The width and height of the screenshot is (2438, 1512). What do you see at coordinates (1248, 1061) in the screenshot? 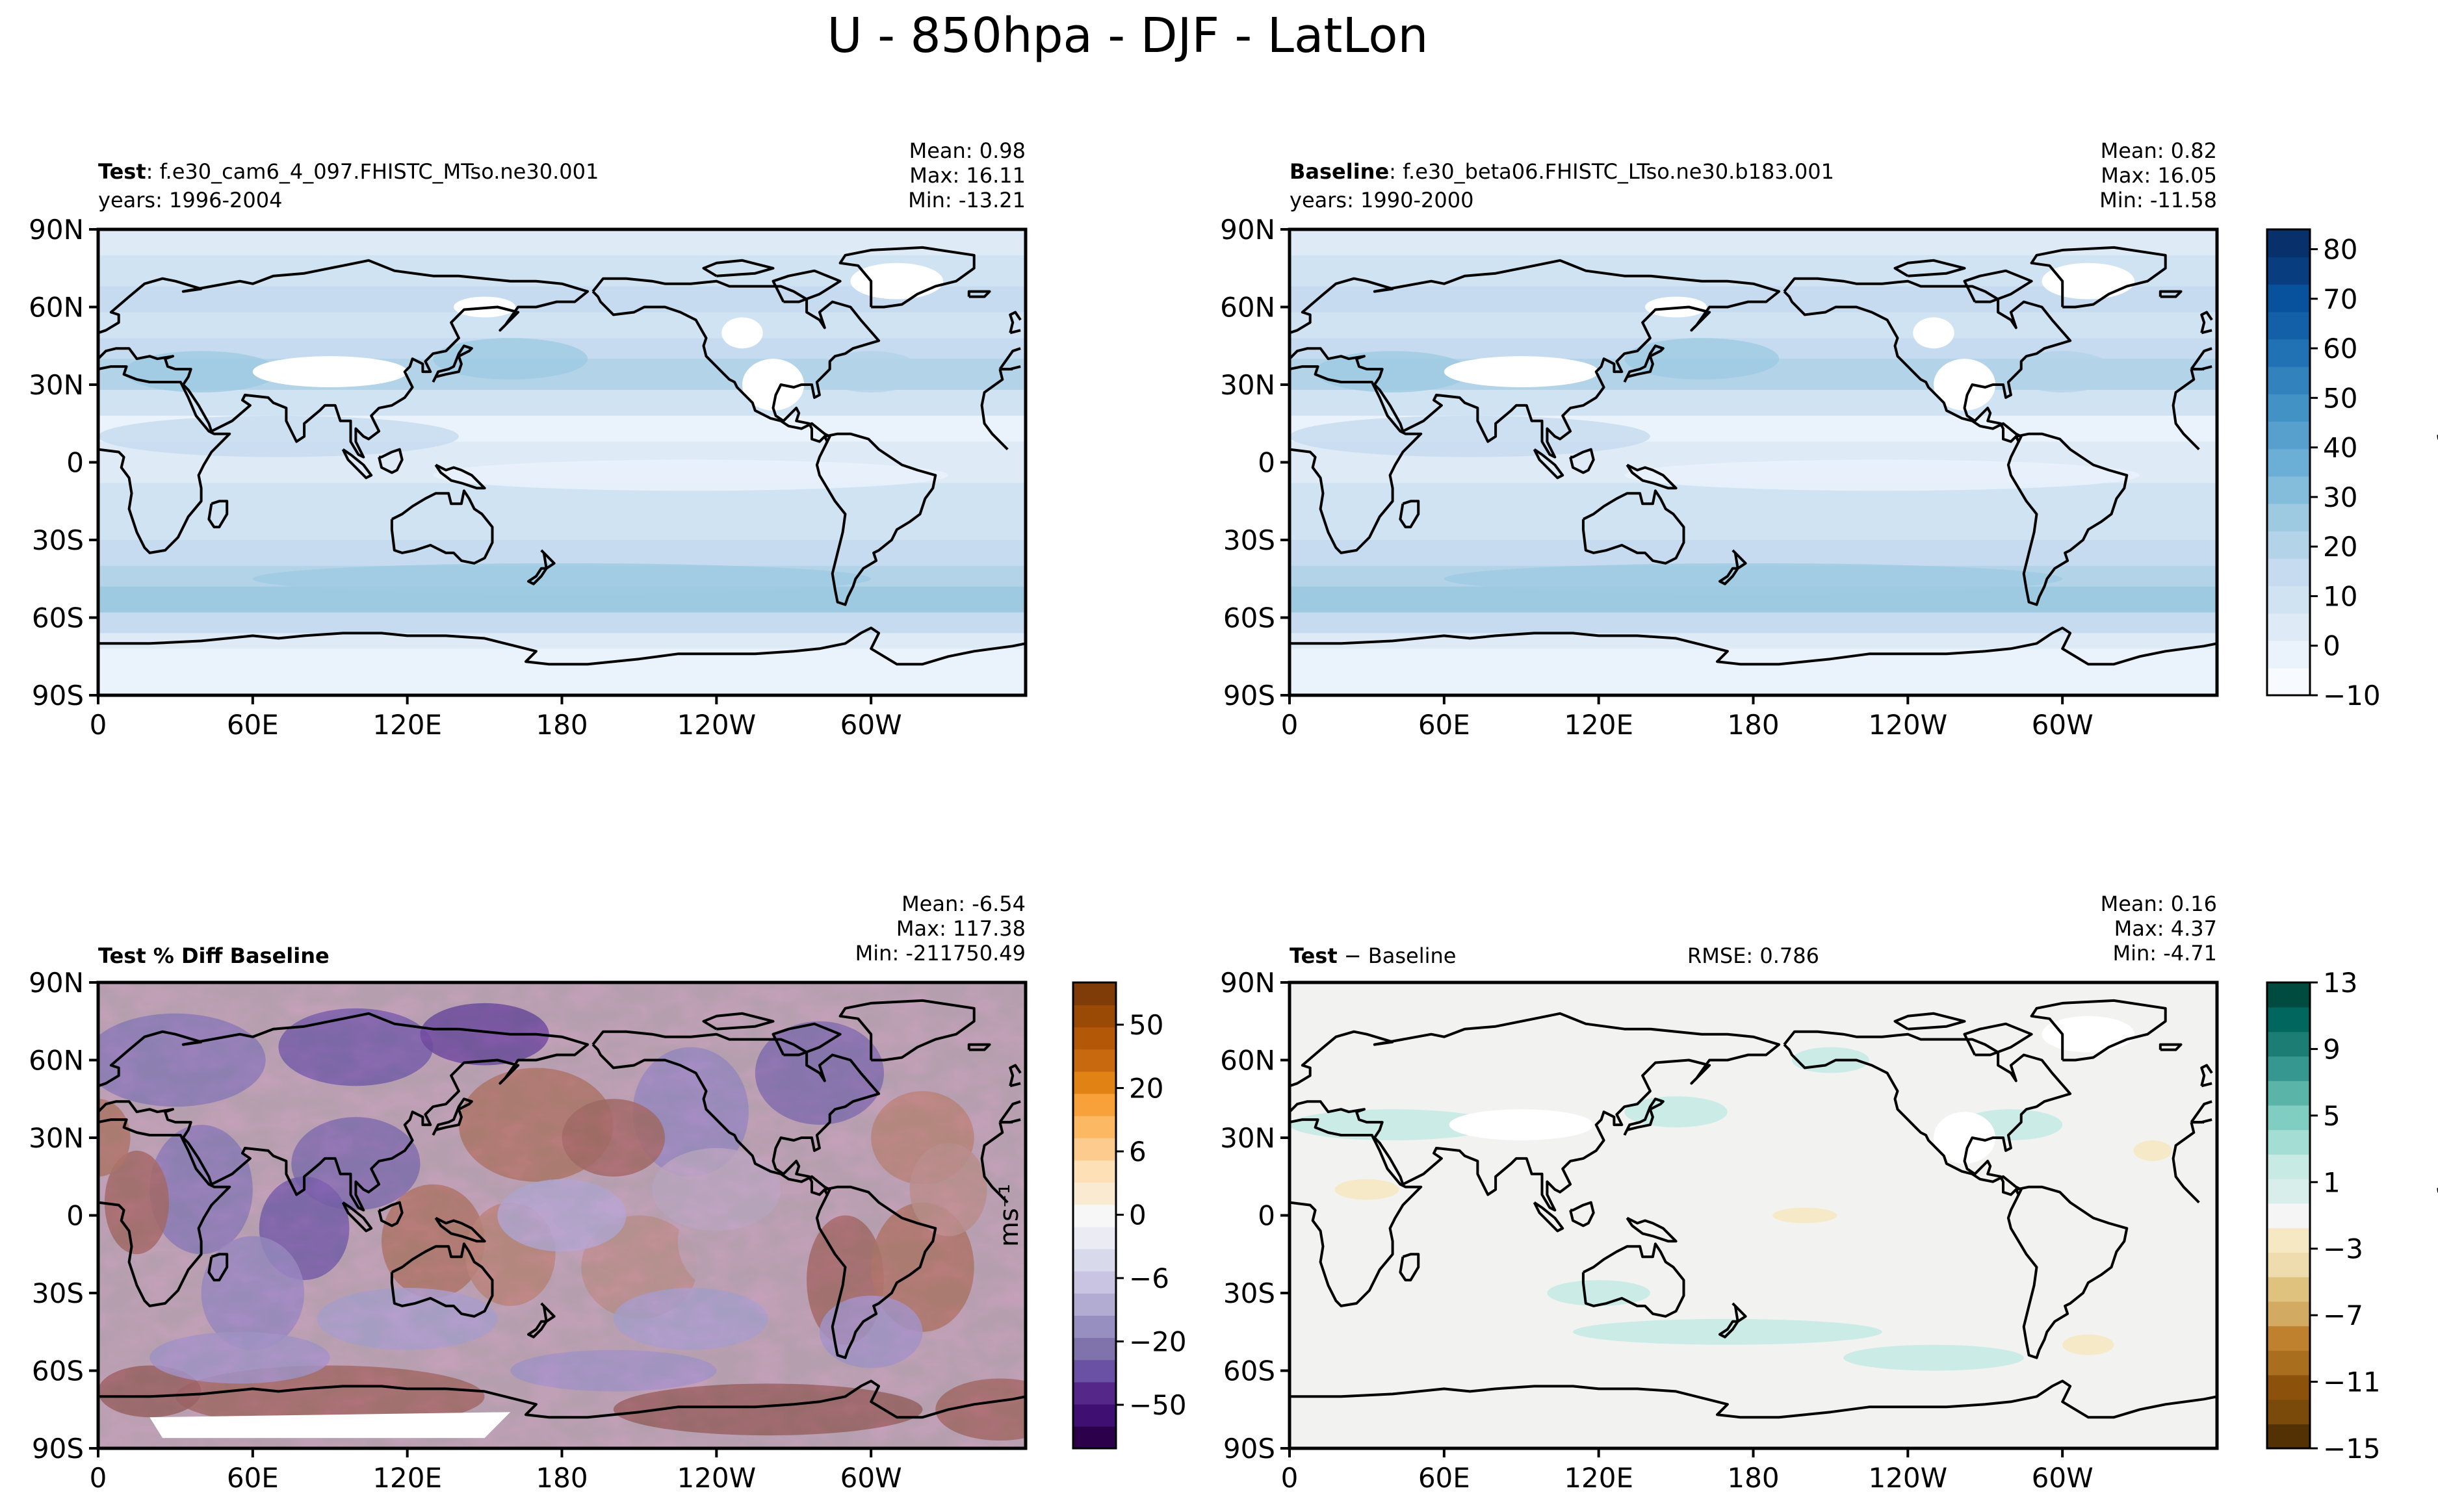
I see `y-tick-label: 60N` at bounding box center [1248, 1061].